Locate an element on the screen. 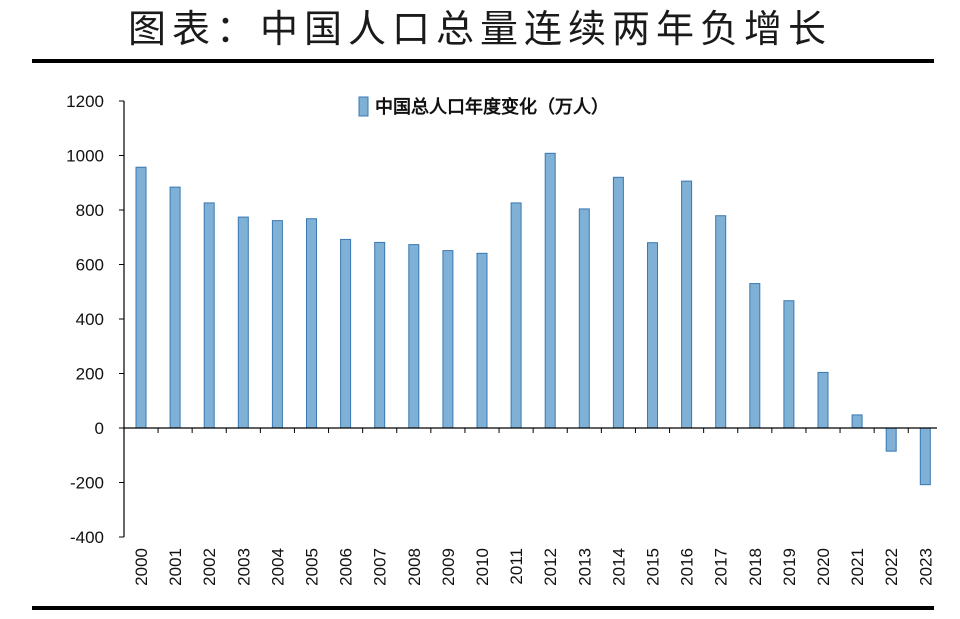 This screenshot has width=960, height=619. x-tick-label: 2011 is located at coordinates (516, 566).